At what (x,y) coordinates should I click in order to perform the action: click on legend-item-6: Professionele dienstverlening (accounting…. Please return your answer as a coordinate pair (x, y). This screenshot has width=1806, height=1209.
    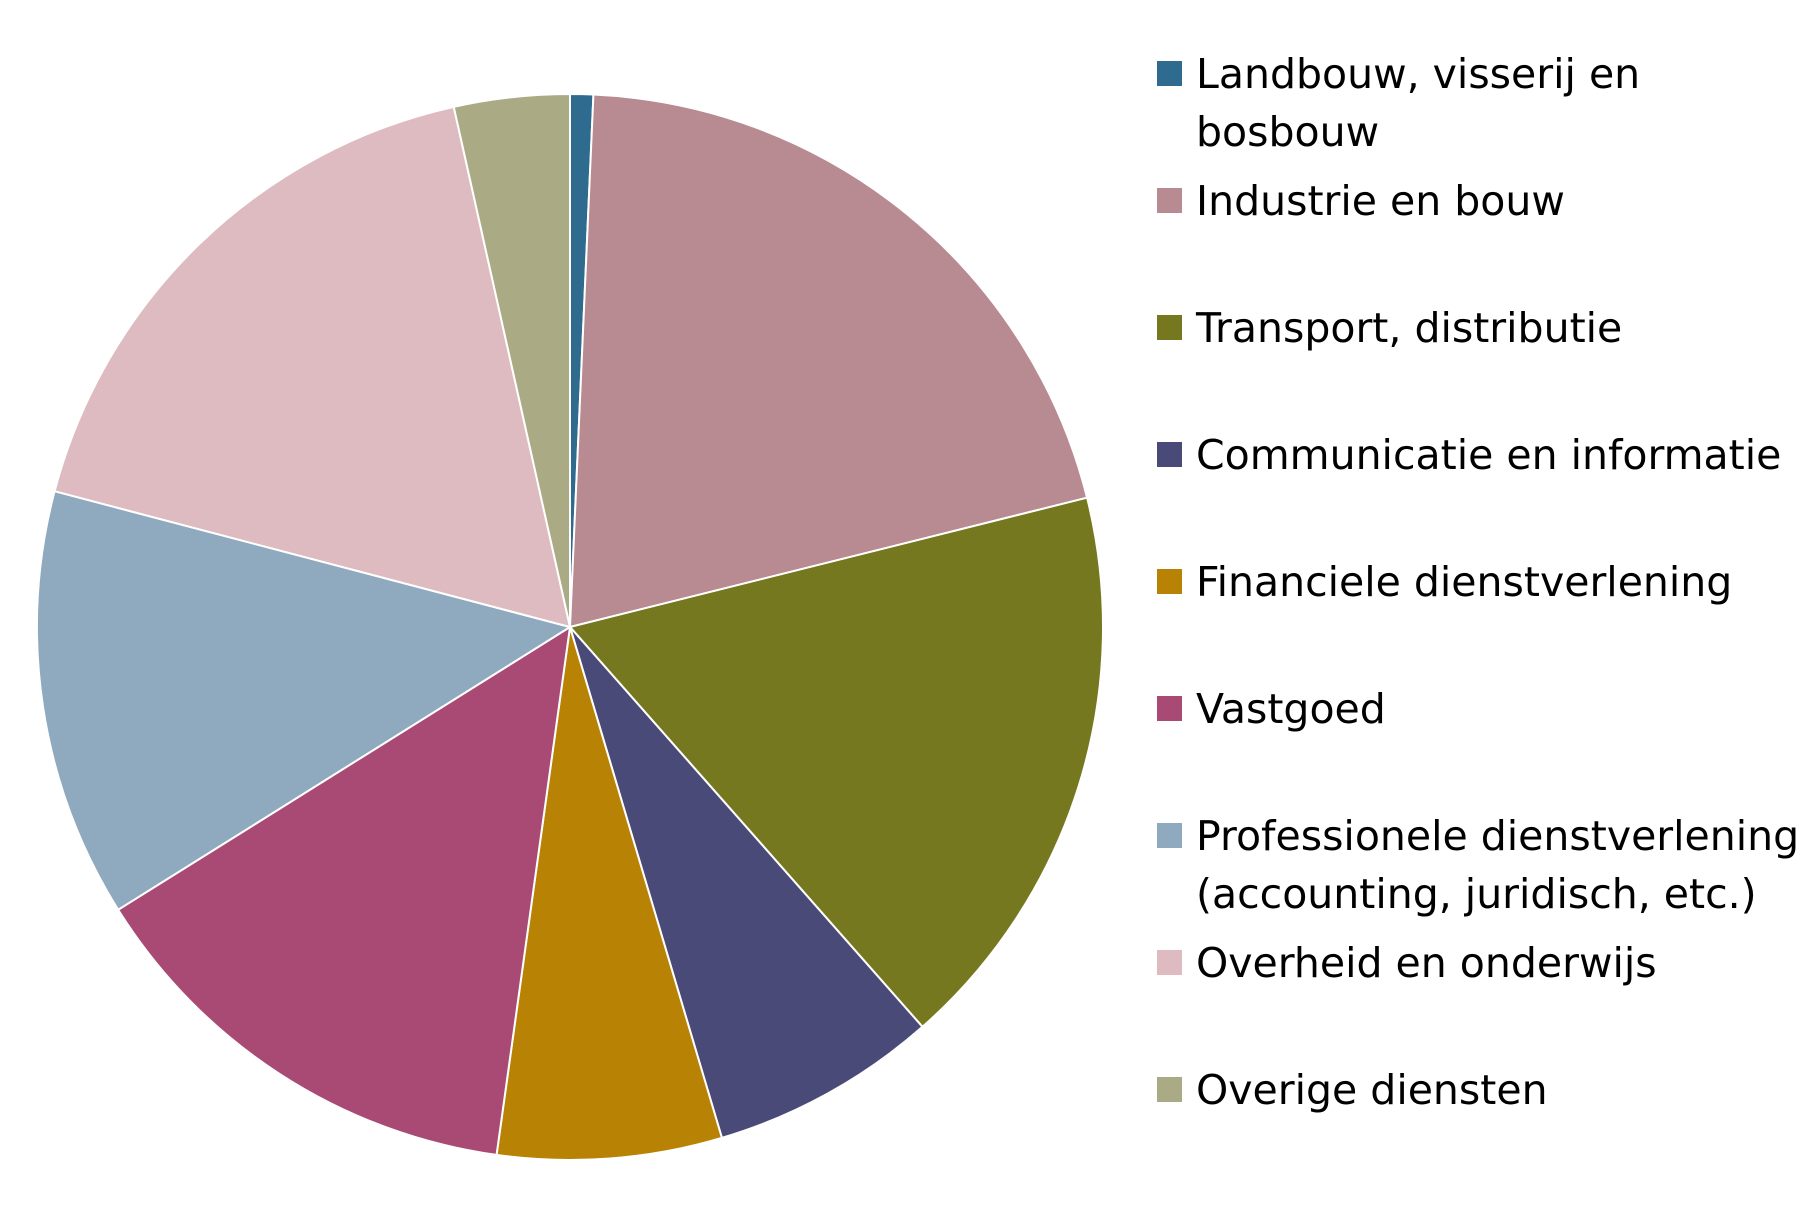
    Looking at the image, I should click on (1478, 865).